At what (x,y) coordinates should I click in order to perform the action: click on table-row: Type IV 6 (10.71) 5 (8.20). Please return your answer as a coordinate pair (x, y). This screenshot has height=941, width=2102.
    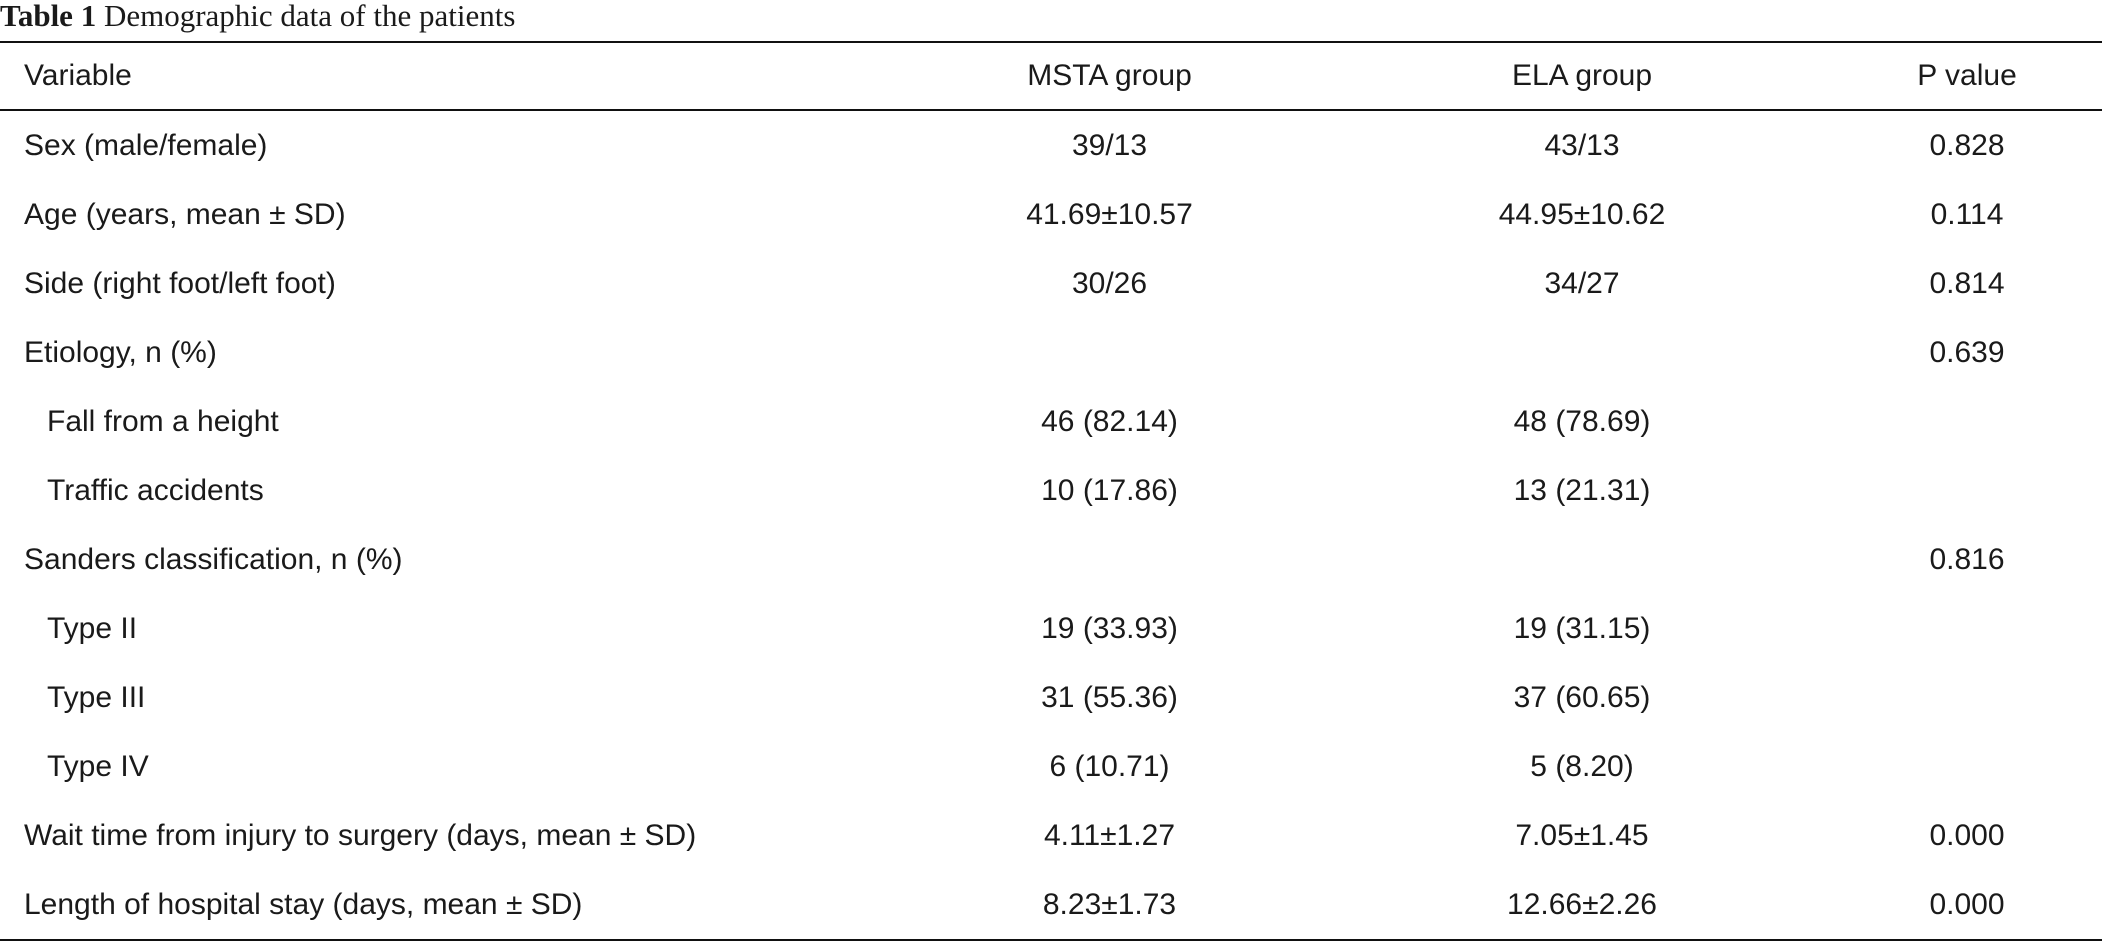
    Looking at the image, I should click on (1051, 766).